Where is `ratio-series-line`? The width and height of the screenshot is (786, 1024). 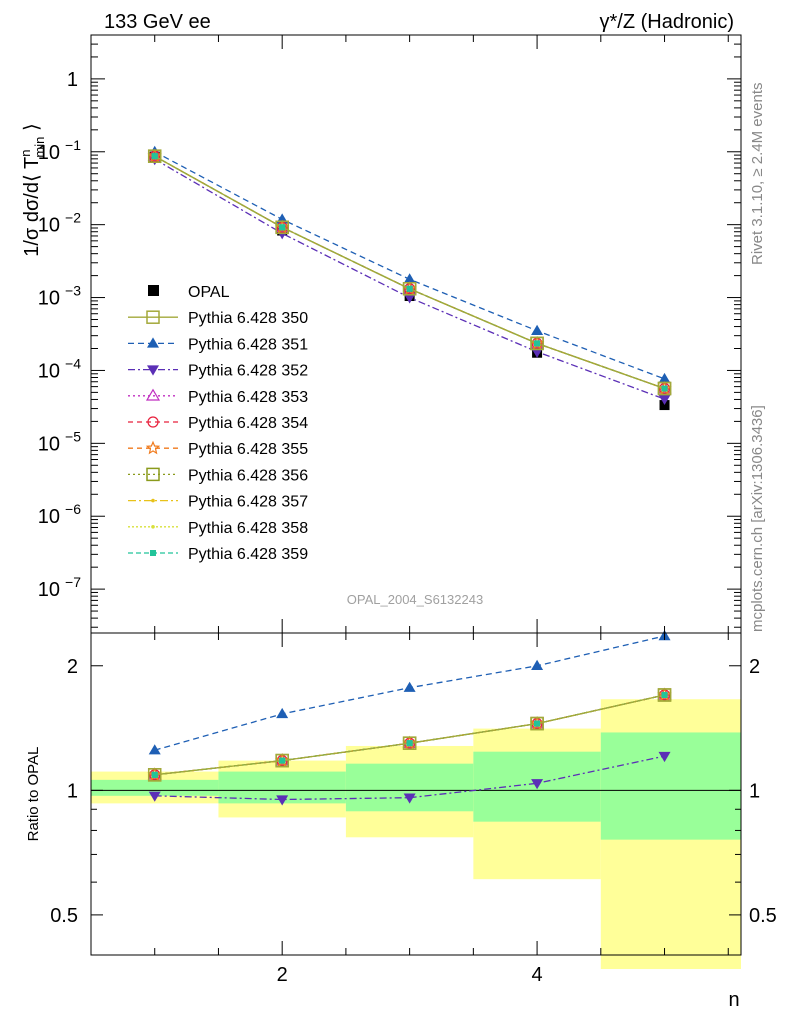 ratio-series-line is located at coordinates (409, 778).